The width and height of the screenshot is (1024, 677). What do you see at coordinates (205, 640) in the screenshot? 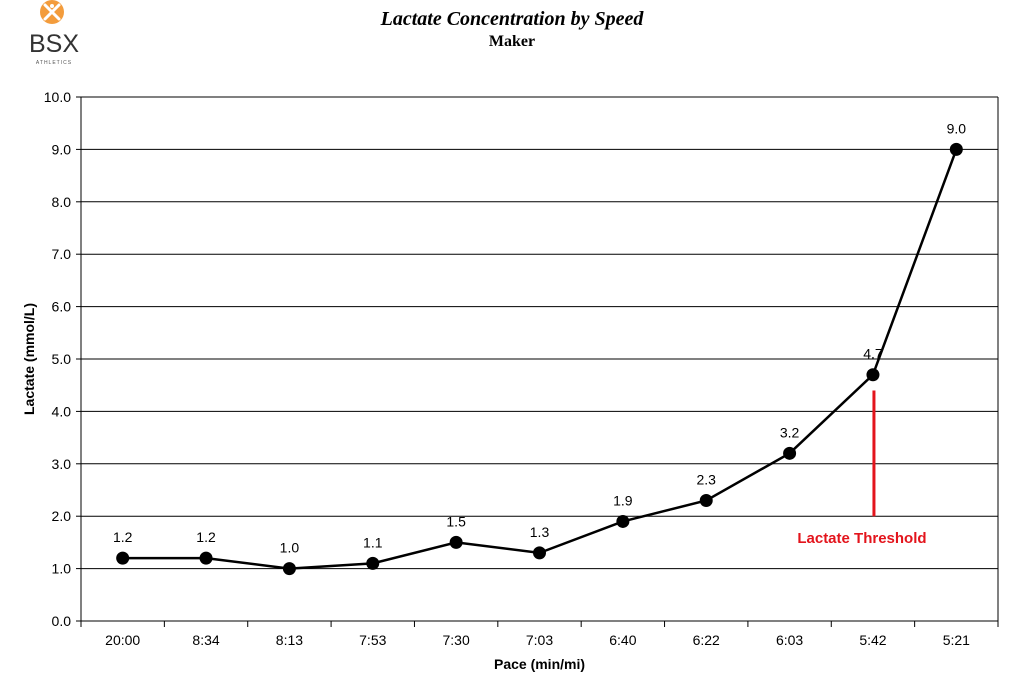
I see `x-tick-label: 8:34` at bounding box center [205, 640].